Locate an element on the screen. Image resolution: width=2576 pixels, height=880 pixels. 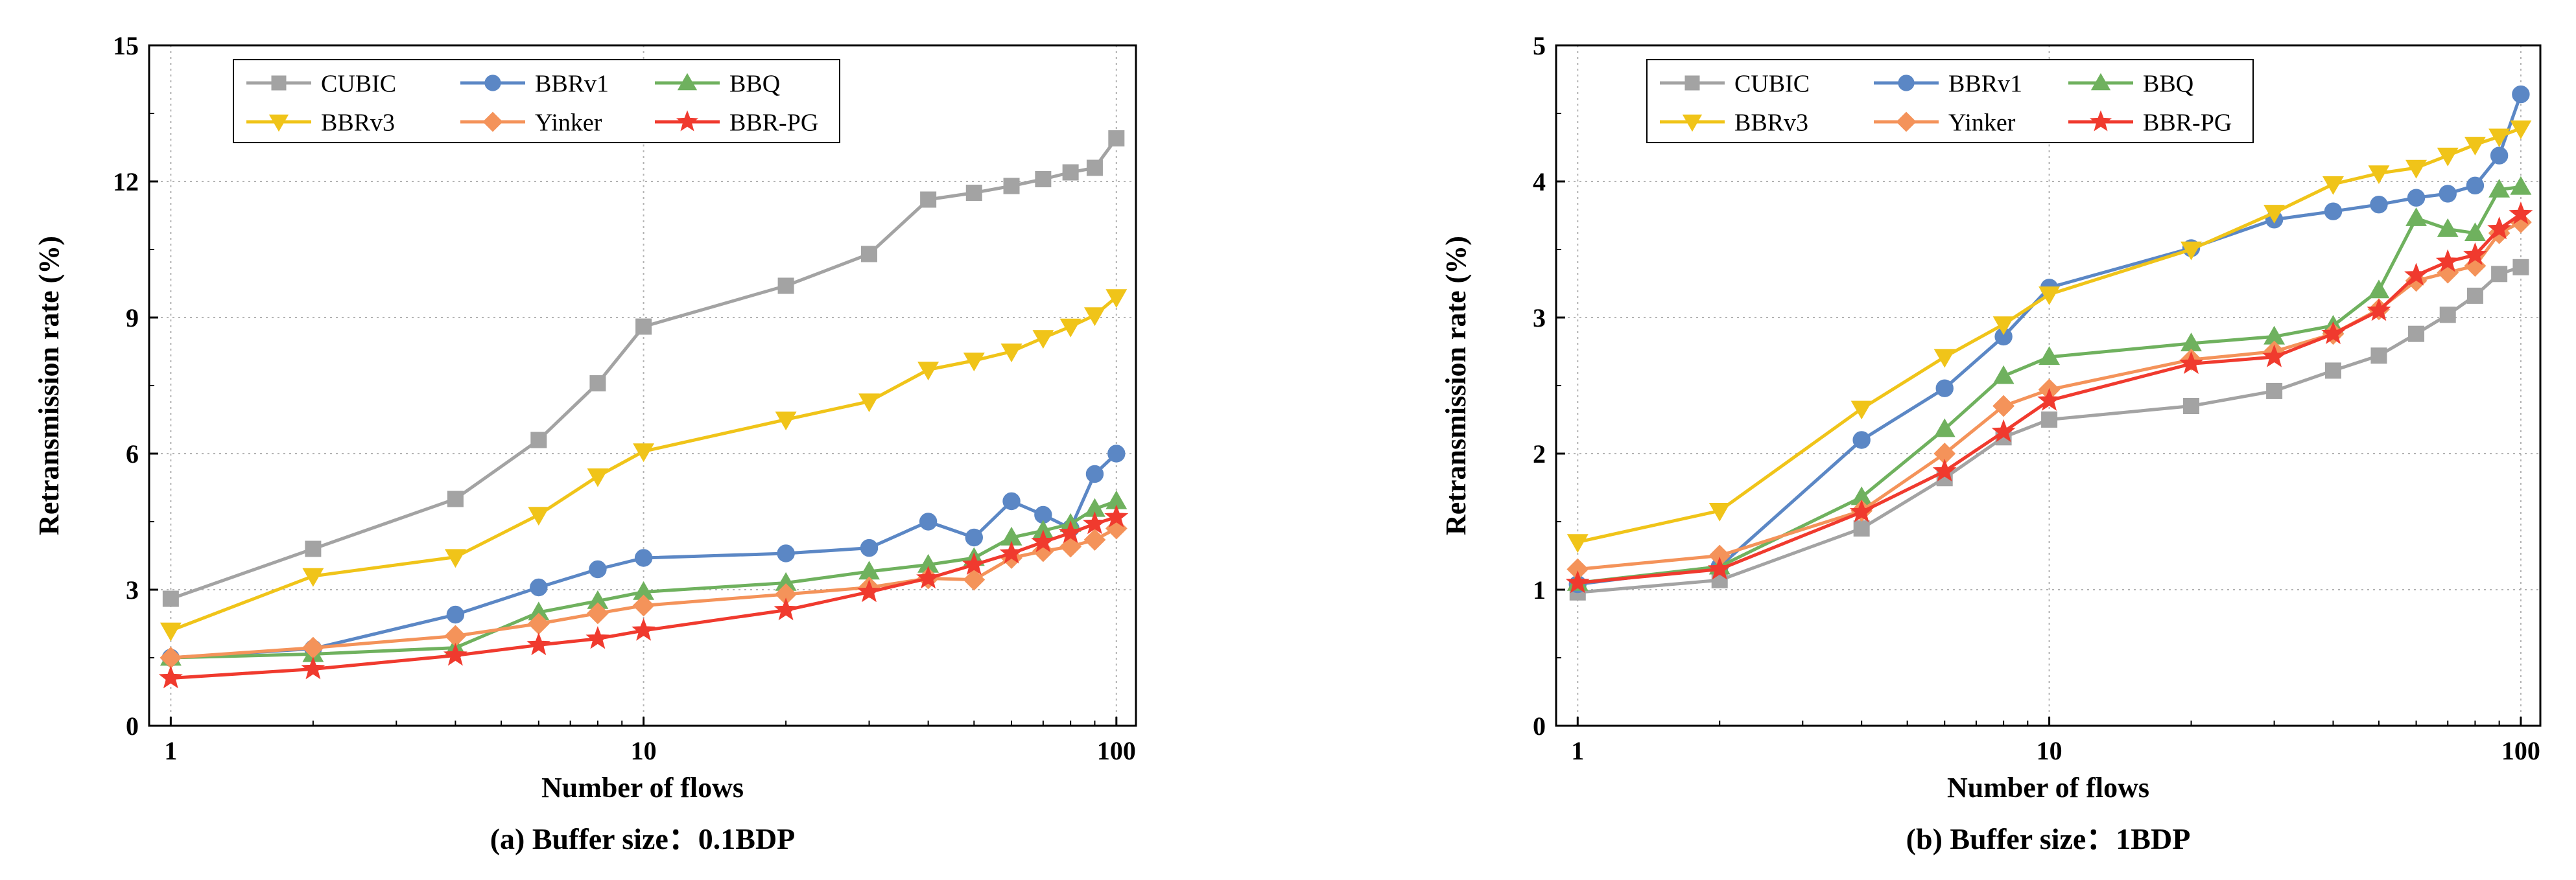
y-tick-label: 15 is located at coordinates (126, 46).